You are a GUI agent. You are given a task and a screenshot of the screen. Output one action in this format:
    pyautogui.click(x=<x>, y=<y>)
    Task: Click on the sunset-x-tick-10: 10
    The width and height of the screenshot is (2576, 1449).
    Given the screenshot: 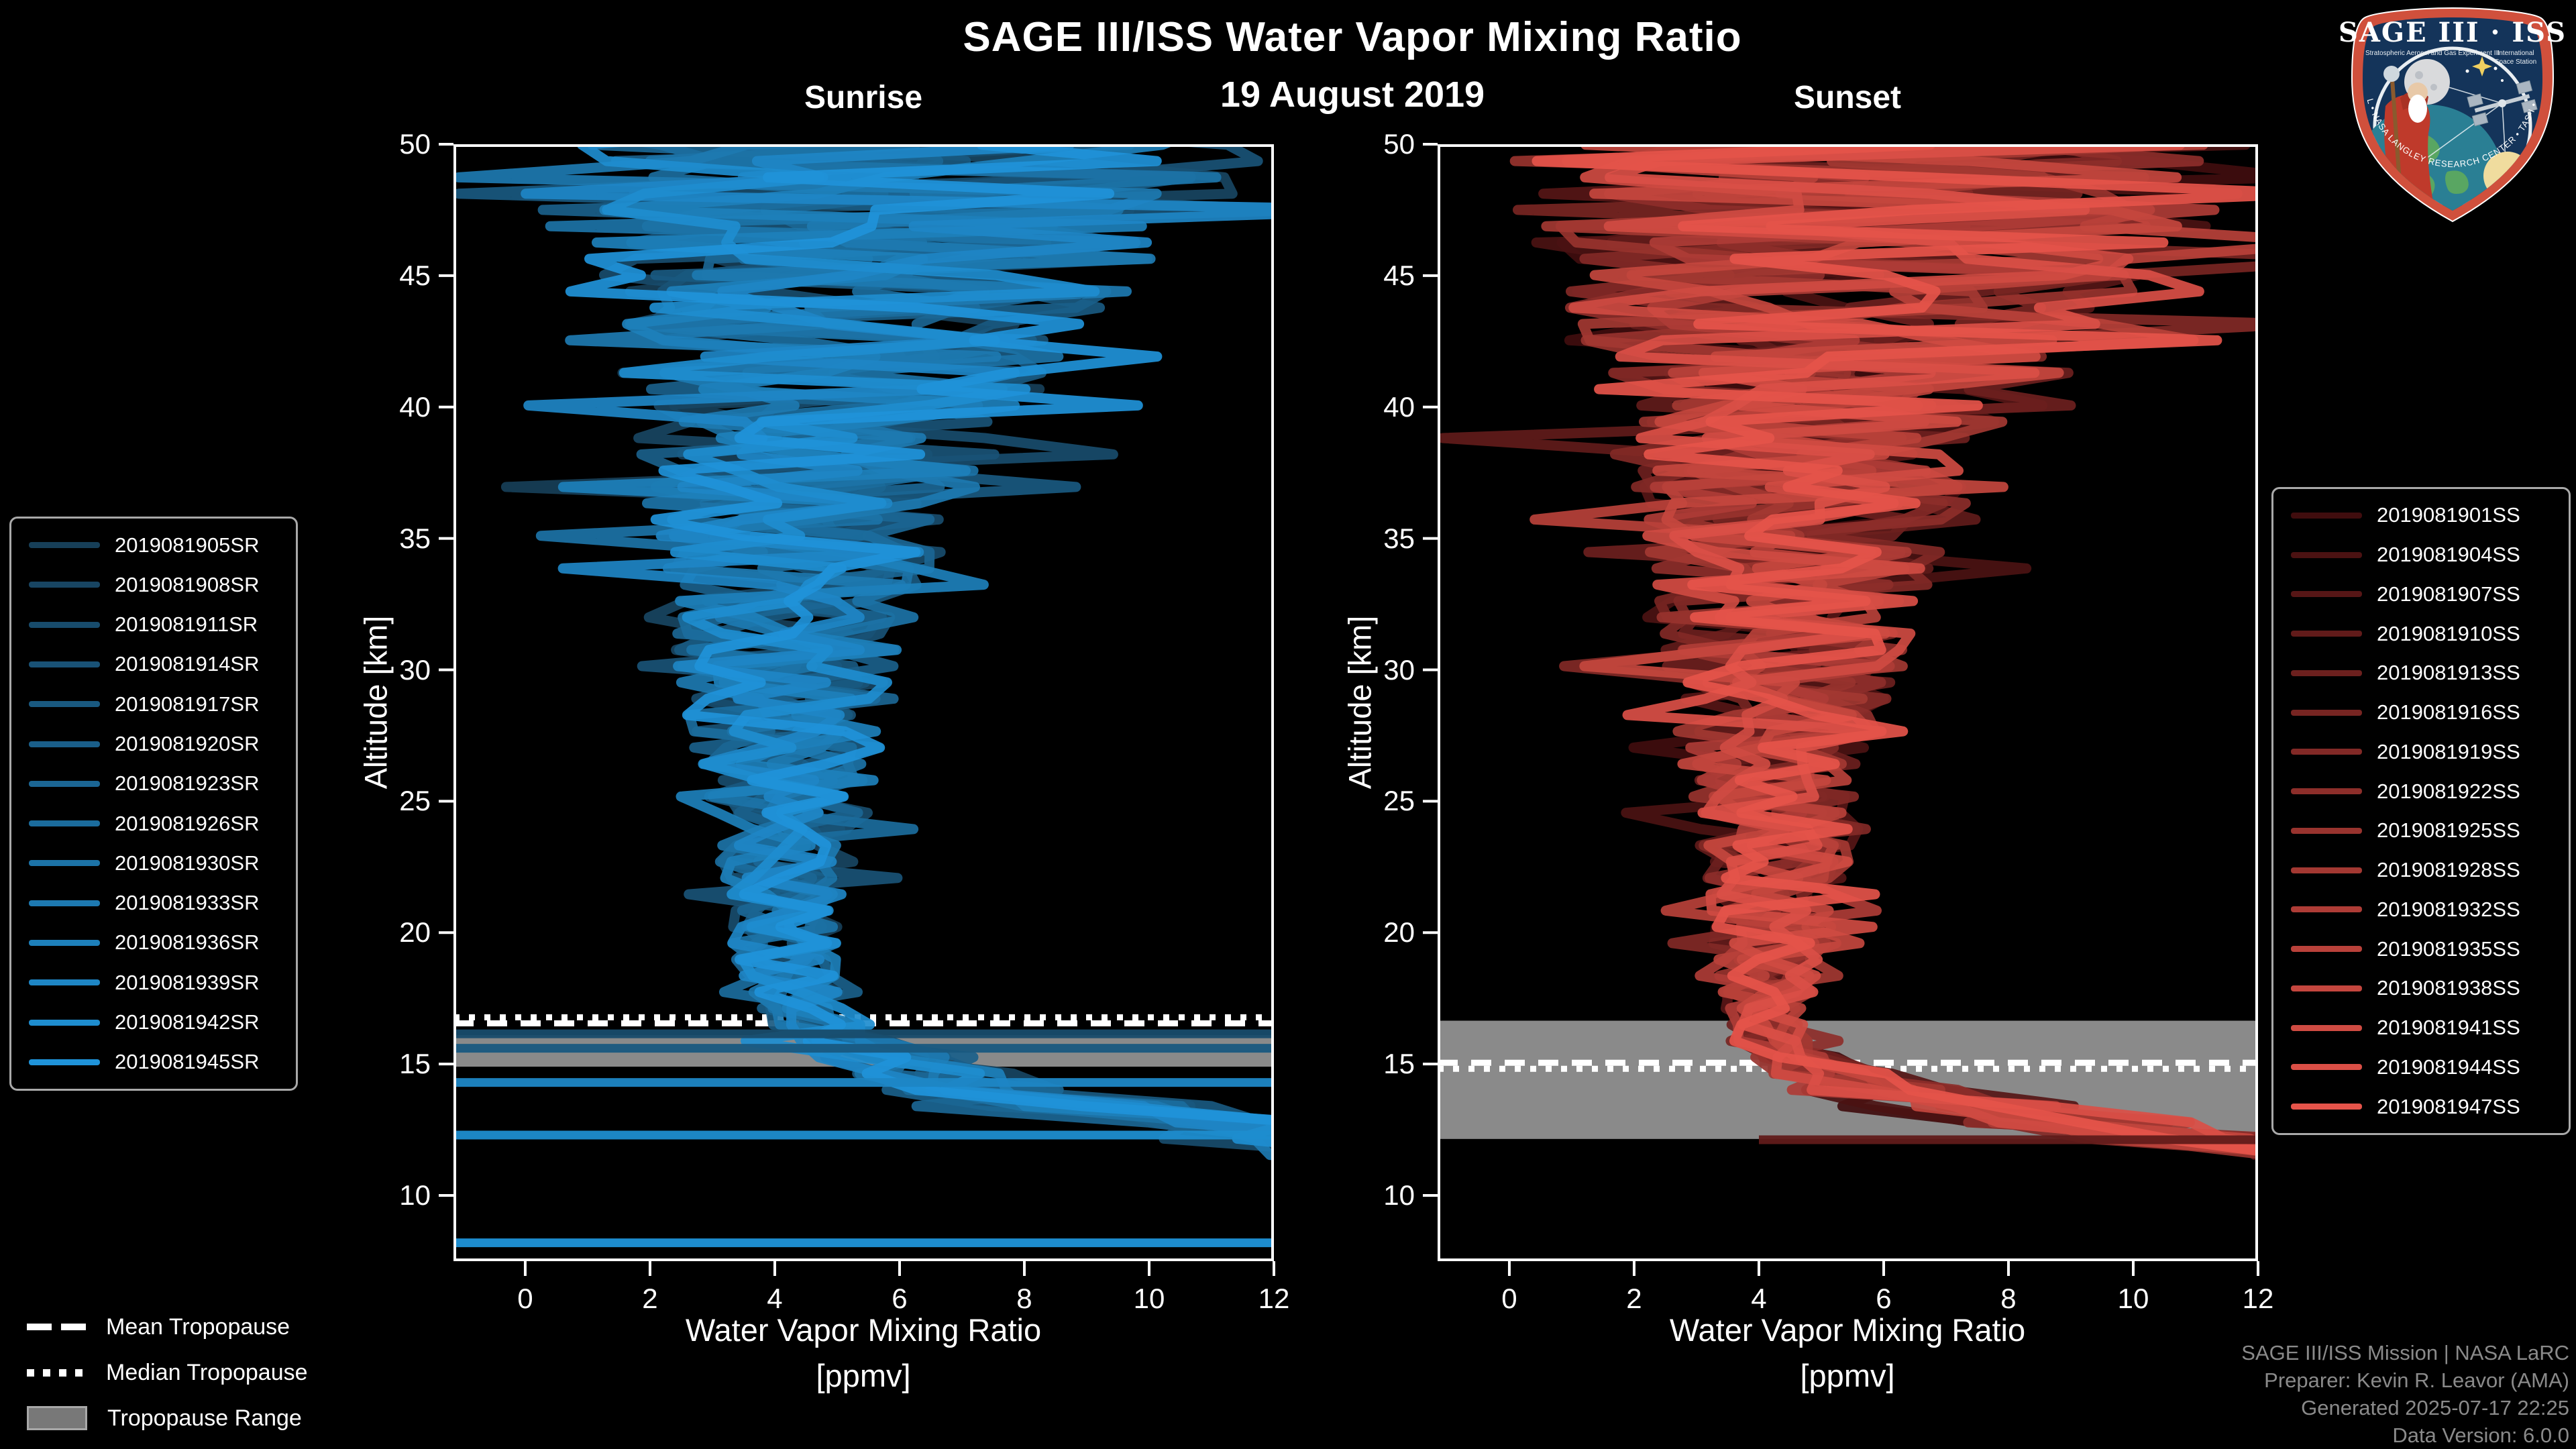 What is the action you would take?
    pyautogui.click(x=2133, y=1298)
    